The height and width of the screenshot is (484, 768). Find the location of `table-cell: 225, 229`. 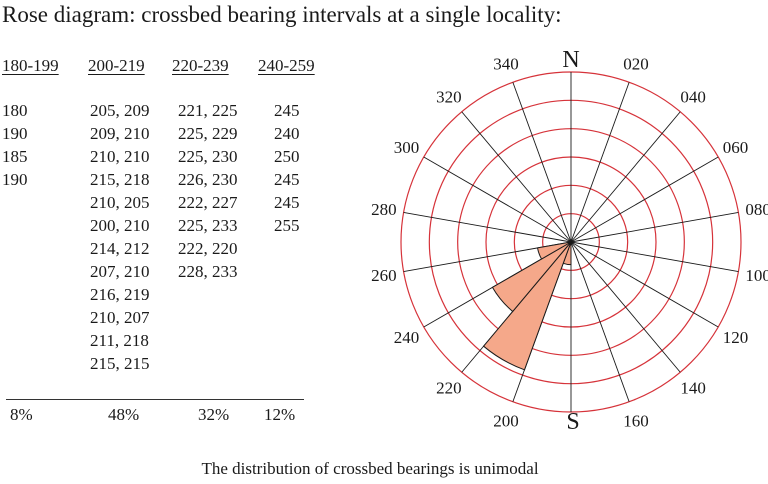

table-cell: 225, 229 is located at coordinates (208, 133).